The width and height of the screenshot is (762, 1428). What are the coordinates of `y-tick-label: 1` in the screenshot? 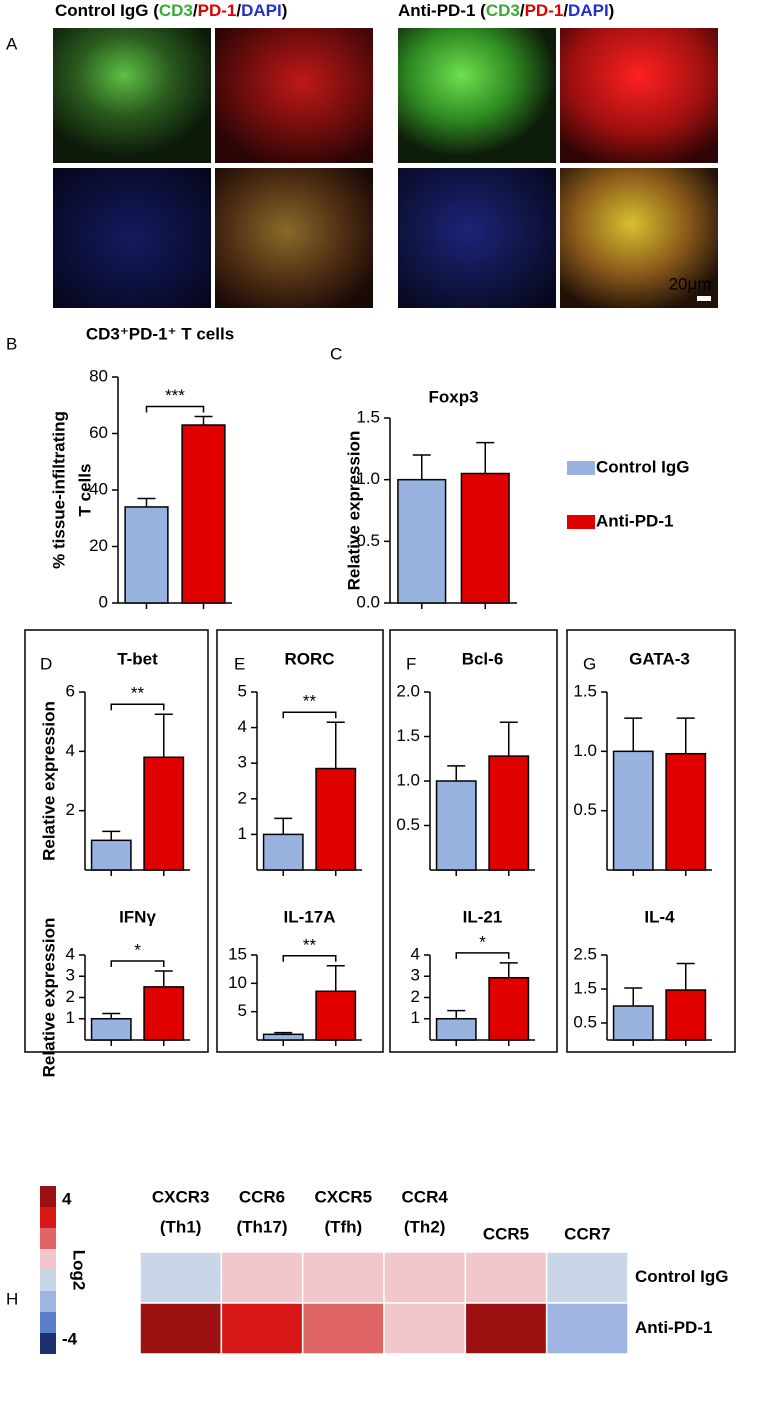 It's located at (242, 833).